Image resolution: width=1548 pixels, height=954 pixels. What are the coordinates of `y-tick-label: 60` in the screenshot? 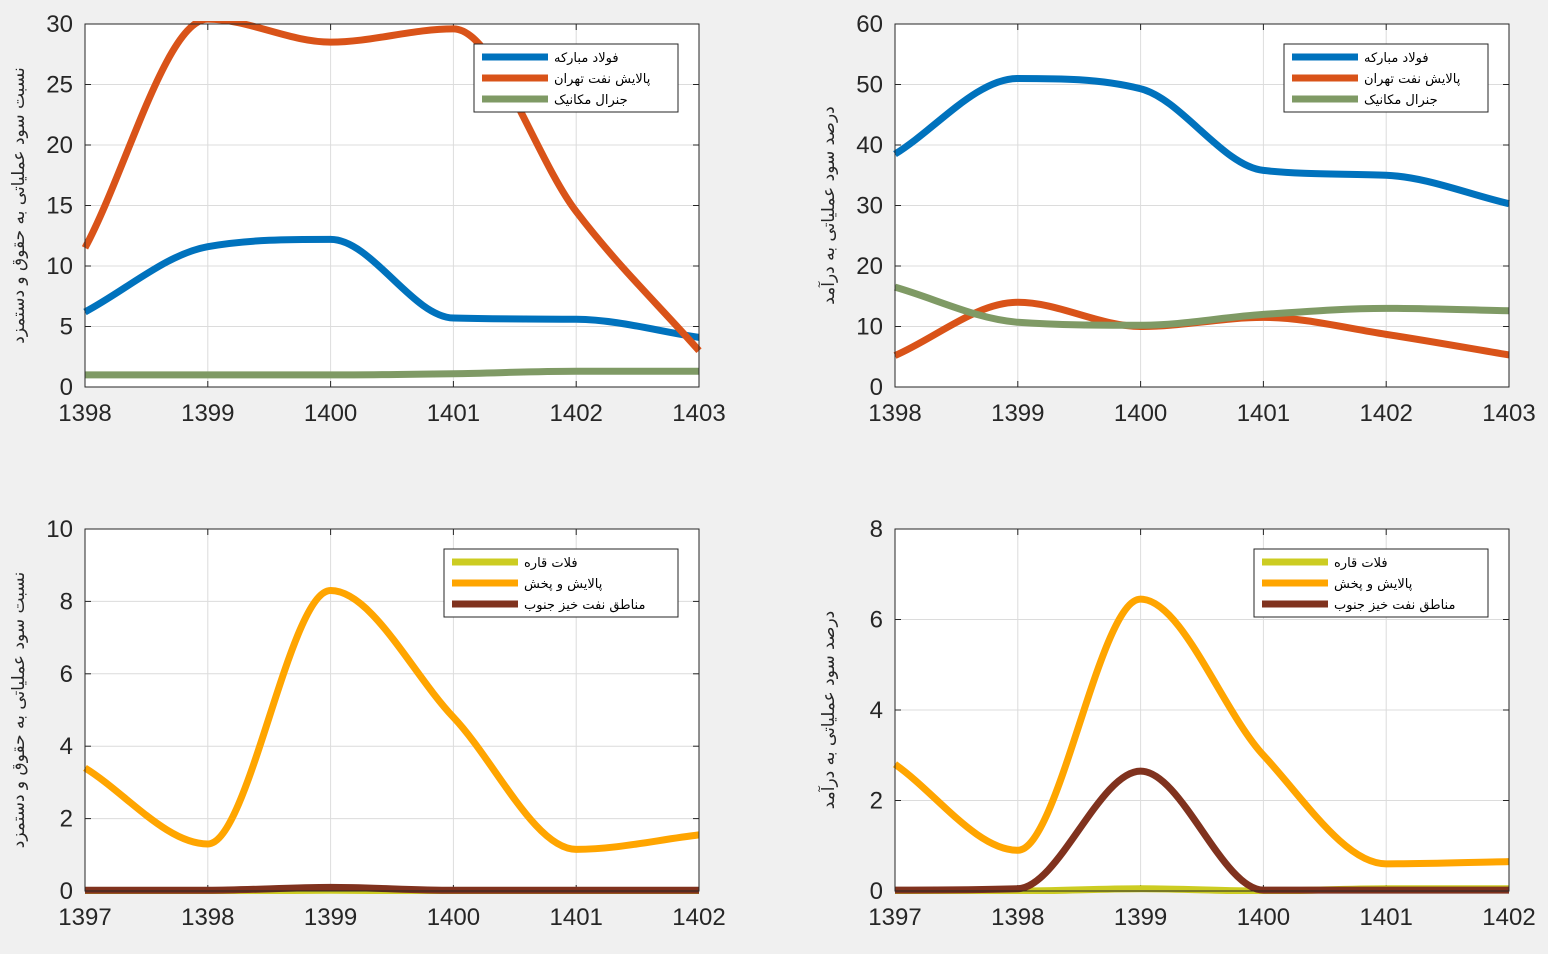 It's located at (869, 24).